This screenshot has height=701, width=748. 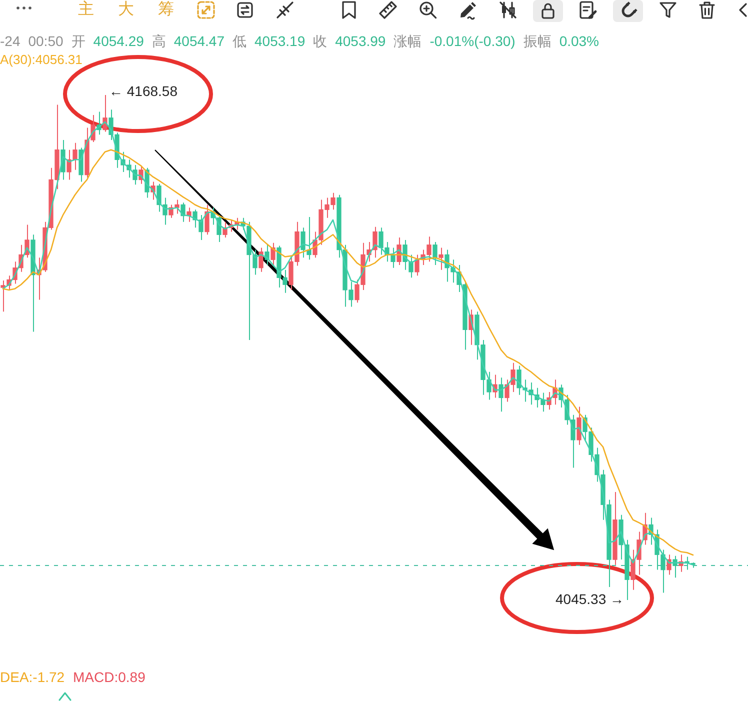 What do you see at coordinates (300, 41) in the screenshot?
I see `chart-title: -24 00:50 开 4054.29 高 4054.47 低 4053.19 收 4053.99 涨幅 -0.01%(-0.30) 振幅 0.03%` at bounding box center [300, 41].